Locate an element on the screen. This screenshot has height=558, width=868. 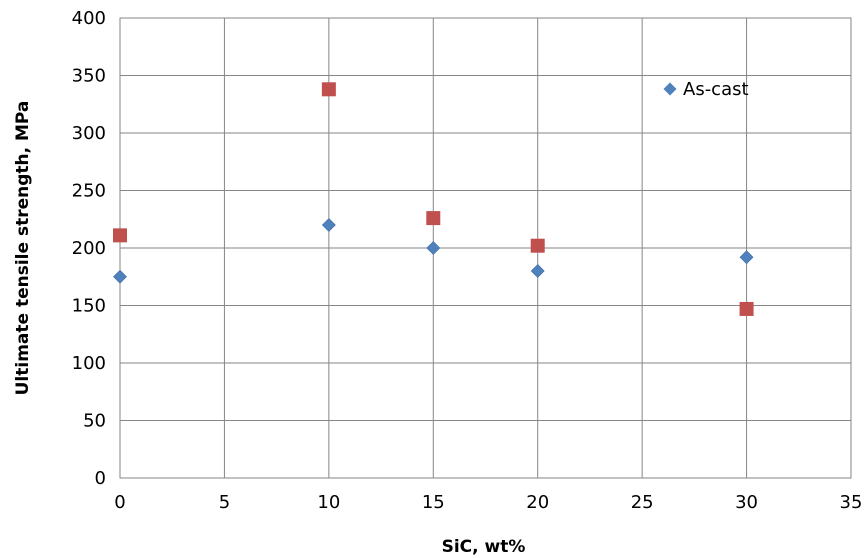
y-tick-label: 100 is located at coordinates (89, 363).